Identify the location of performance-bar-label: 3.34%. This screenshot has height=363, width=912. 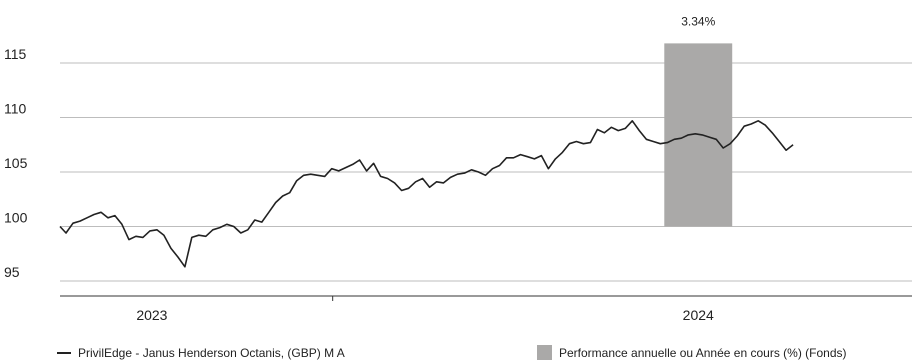
(698, 21).